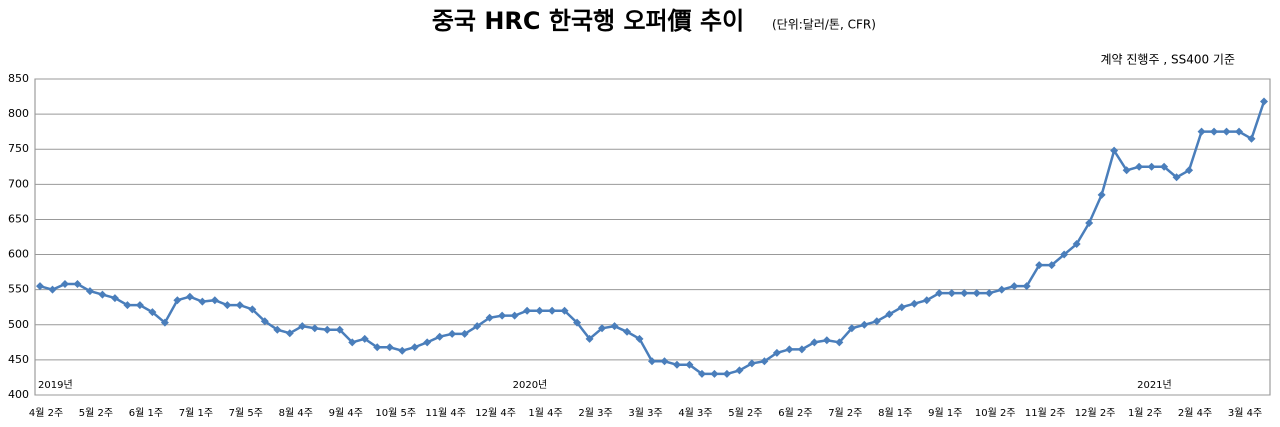 The width and height of the screenshot is (1280, 427). Describe the element at coordinates (296, 413) in the screenshot. I see `x-tick-label: 8월 4주` at that location.